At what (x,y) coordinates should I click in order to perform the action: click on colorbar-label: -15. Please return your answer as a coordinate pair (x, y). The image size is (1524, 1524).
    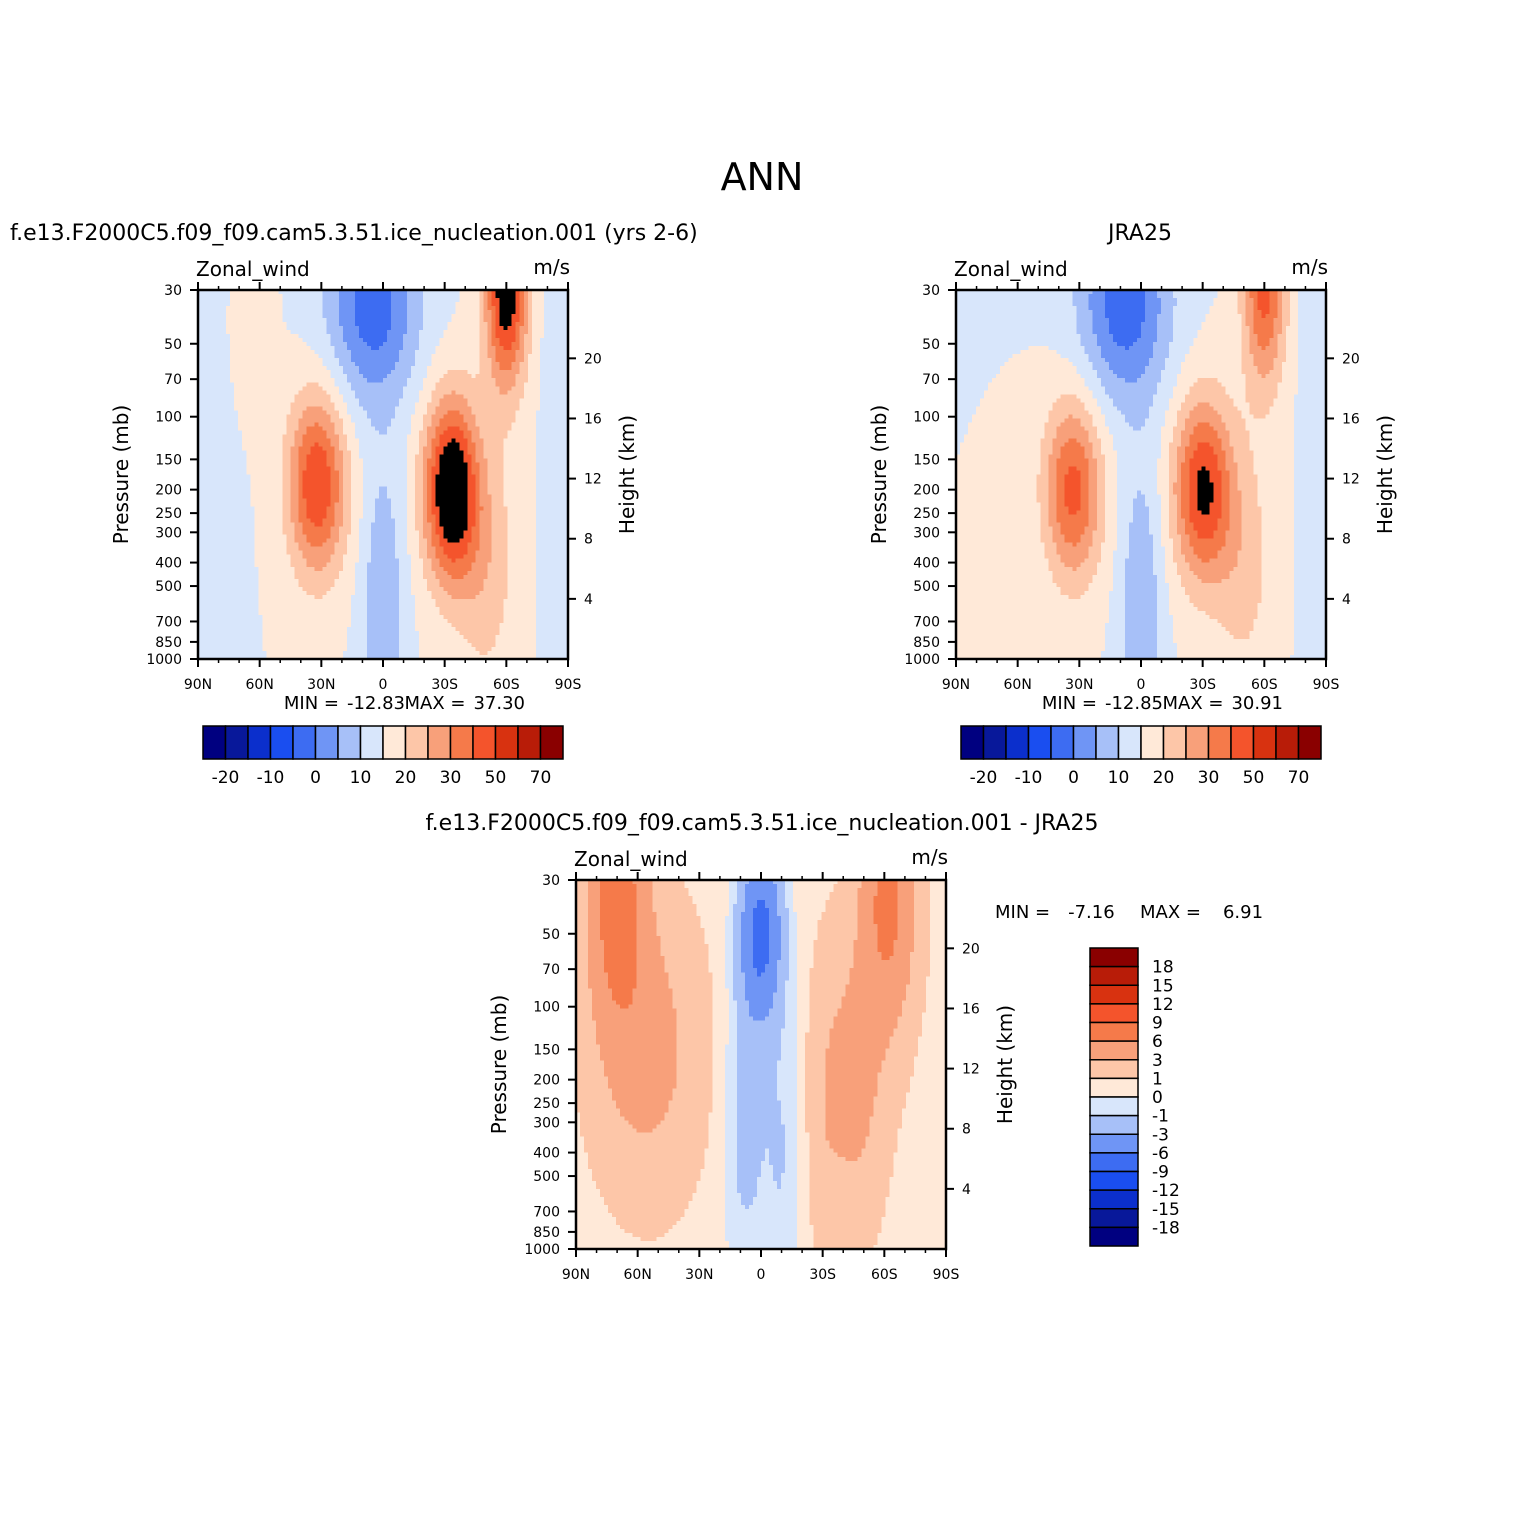
    Looking at the image, I should click on (1166, 1210).